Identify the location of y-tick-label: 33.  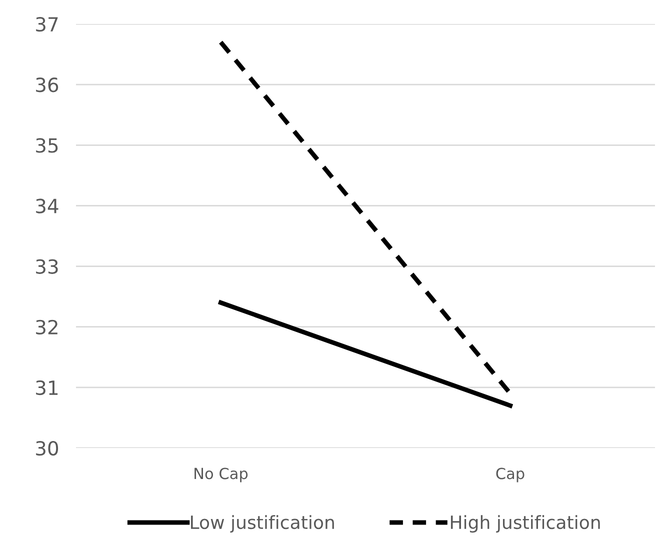
(47, 266).